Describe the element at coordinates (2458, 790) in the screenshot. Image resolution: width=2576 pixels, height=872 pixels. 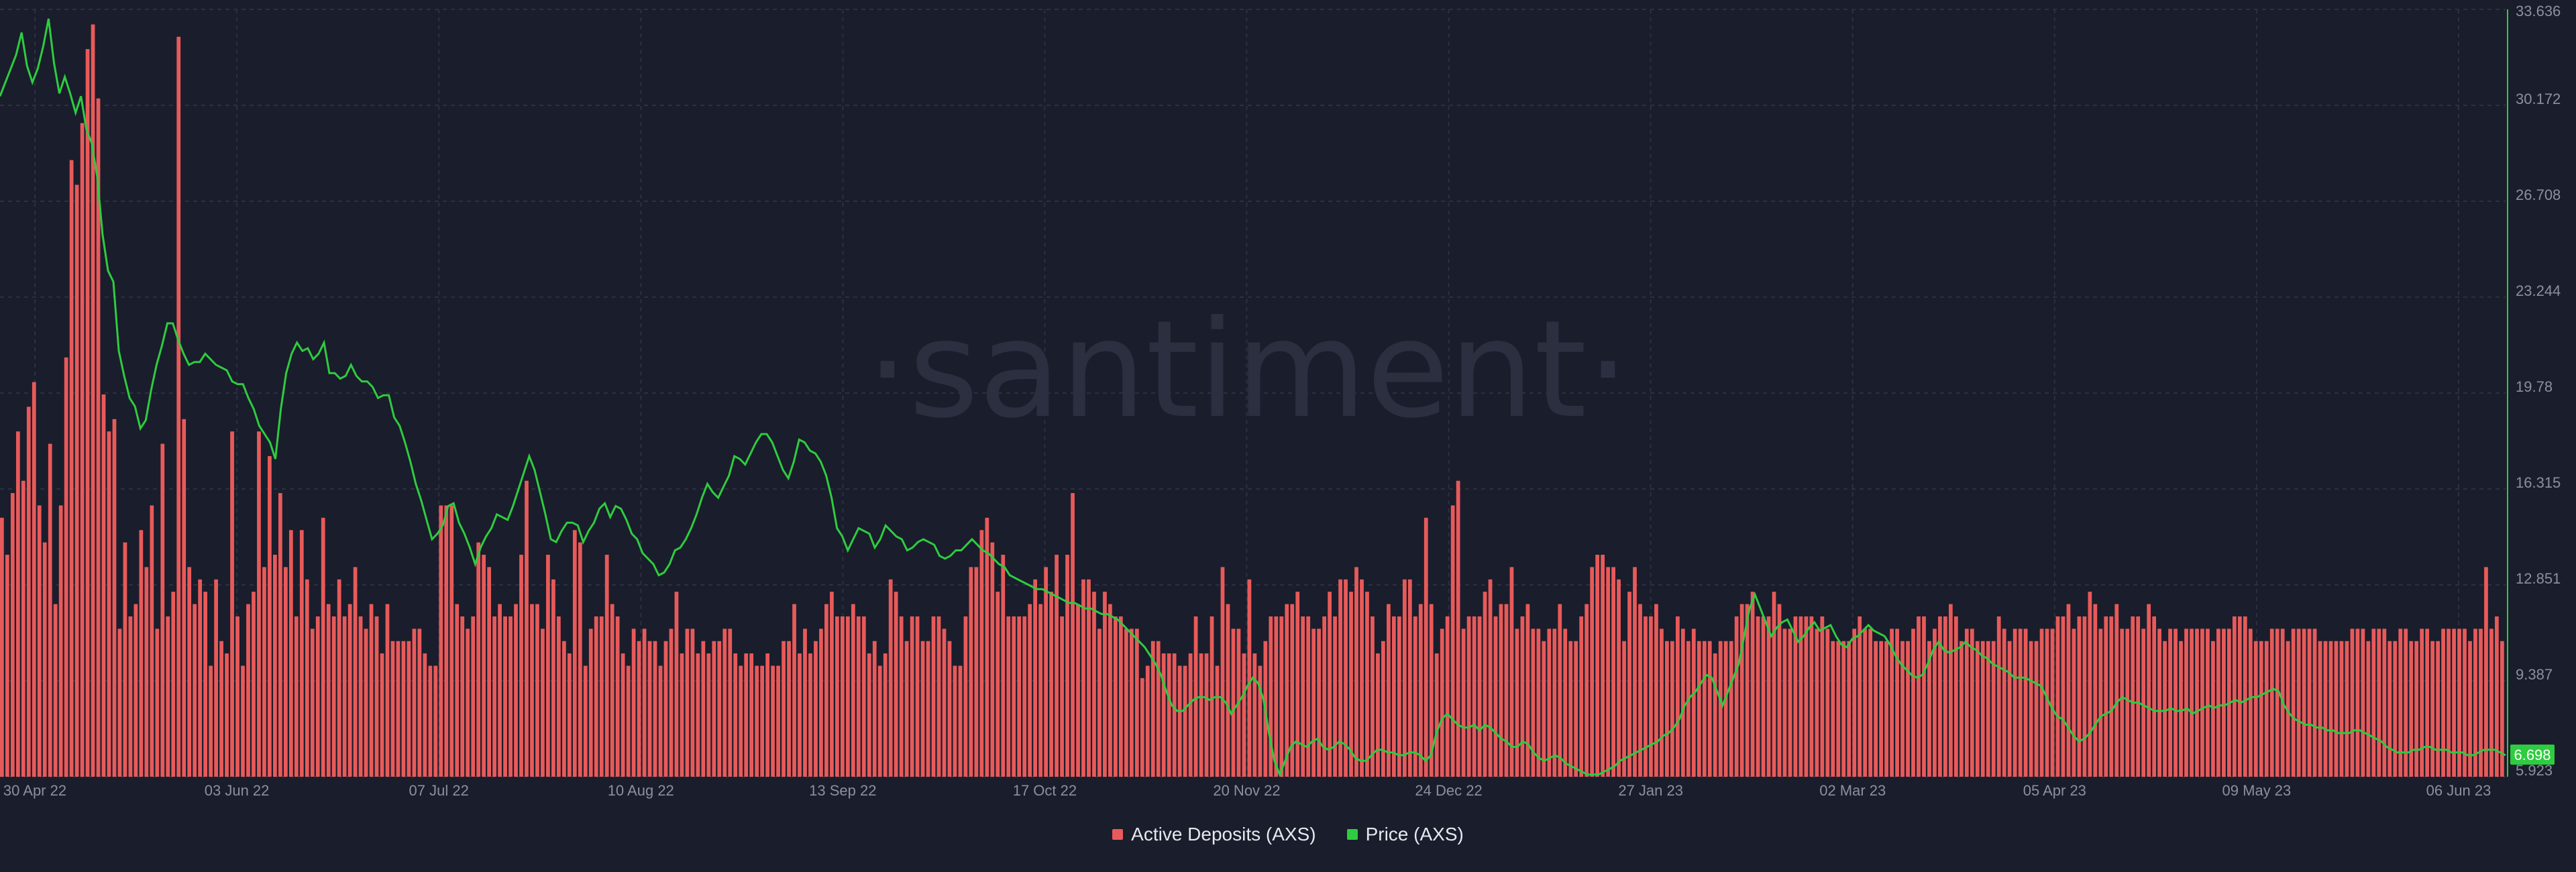
I see `x-tick-label: 06 Jun 23` at that location.